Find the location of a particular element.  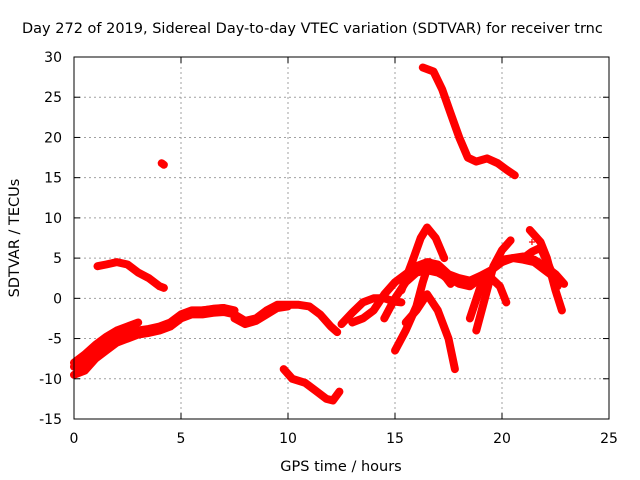

x-tick-label: 15 is located at coordinates (395, 439).